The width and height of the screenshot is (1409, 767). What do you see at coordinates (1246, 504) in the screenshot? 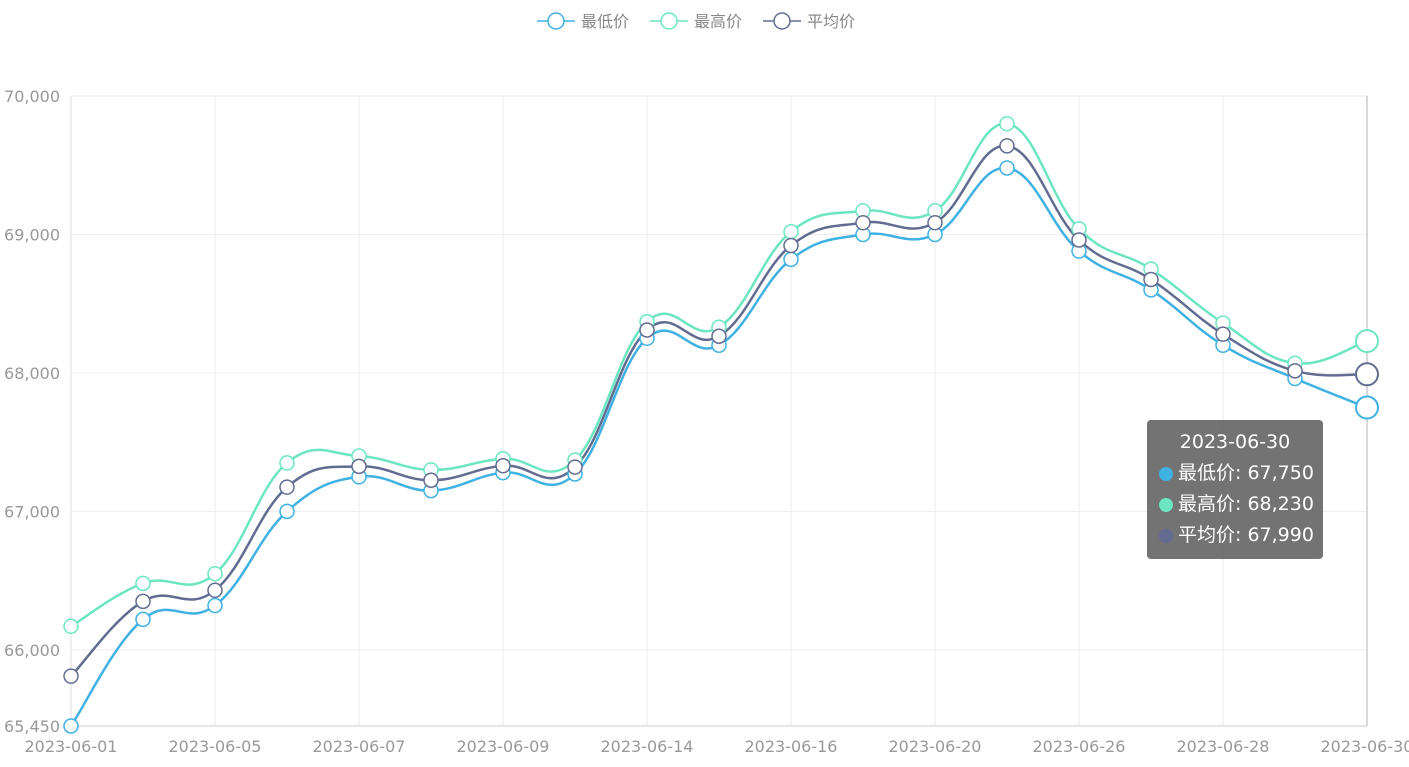
I see `tooltip-label-max: 最高价: 68,230` at bounding box center [1246, 504].